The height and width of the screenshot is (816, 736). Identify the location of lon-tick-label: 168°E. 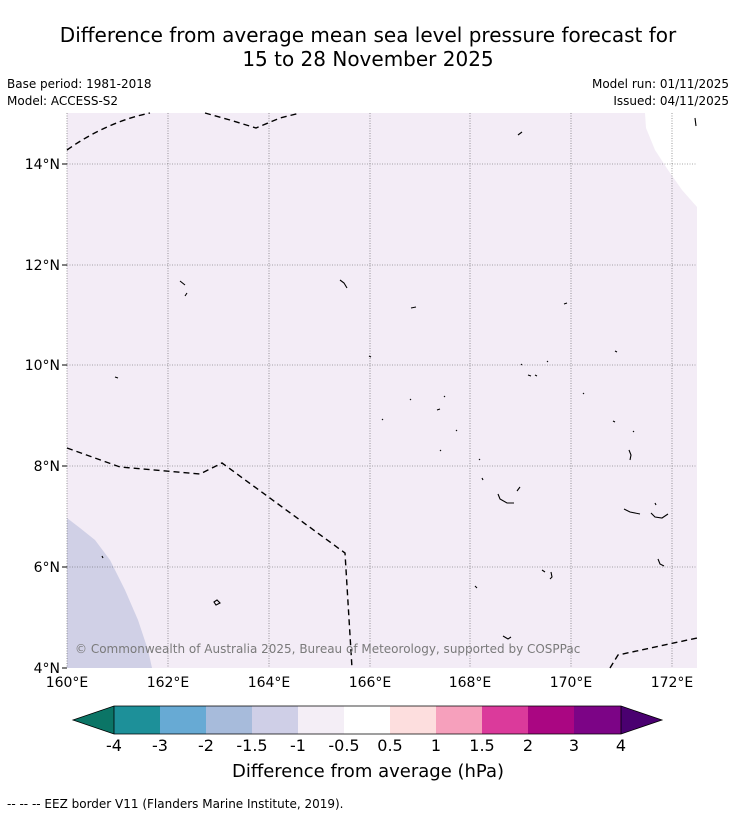
(470, 683).